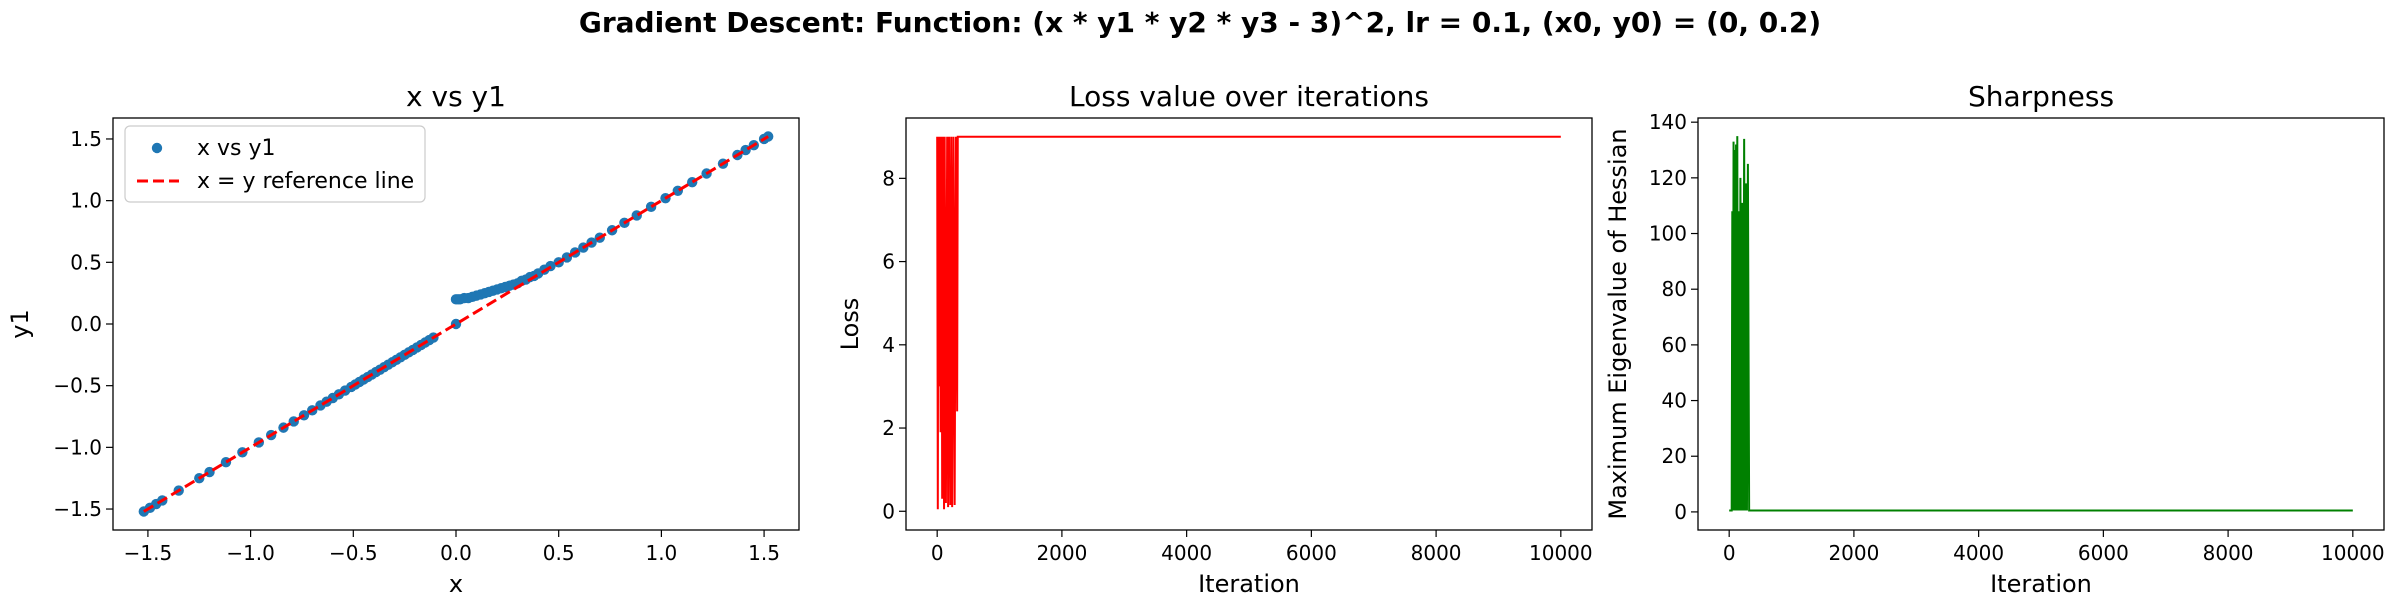 The height and width of the screenshot is (600, 2400). I want to click on y-tick-label: 60, so click(1674, 345).